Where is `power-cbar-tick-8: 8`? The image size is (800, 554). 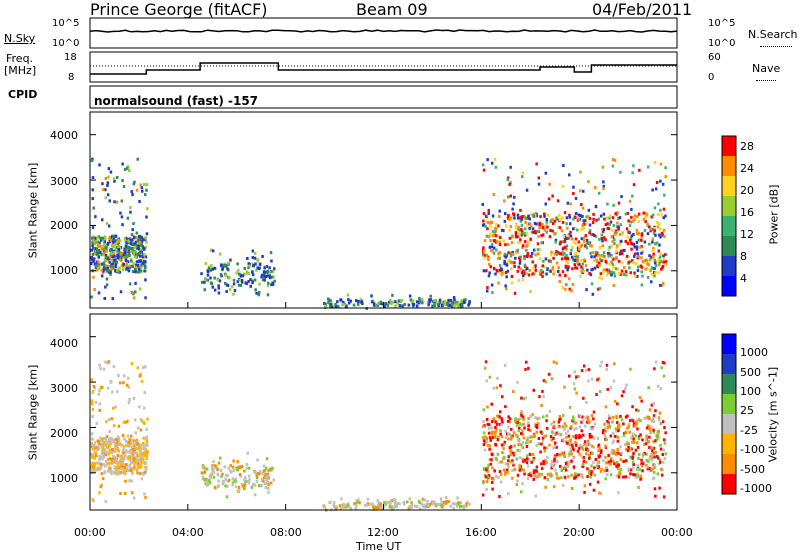 power-cbar-tick-8: 8 is located at coordinates (743, 256).